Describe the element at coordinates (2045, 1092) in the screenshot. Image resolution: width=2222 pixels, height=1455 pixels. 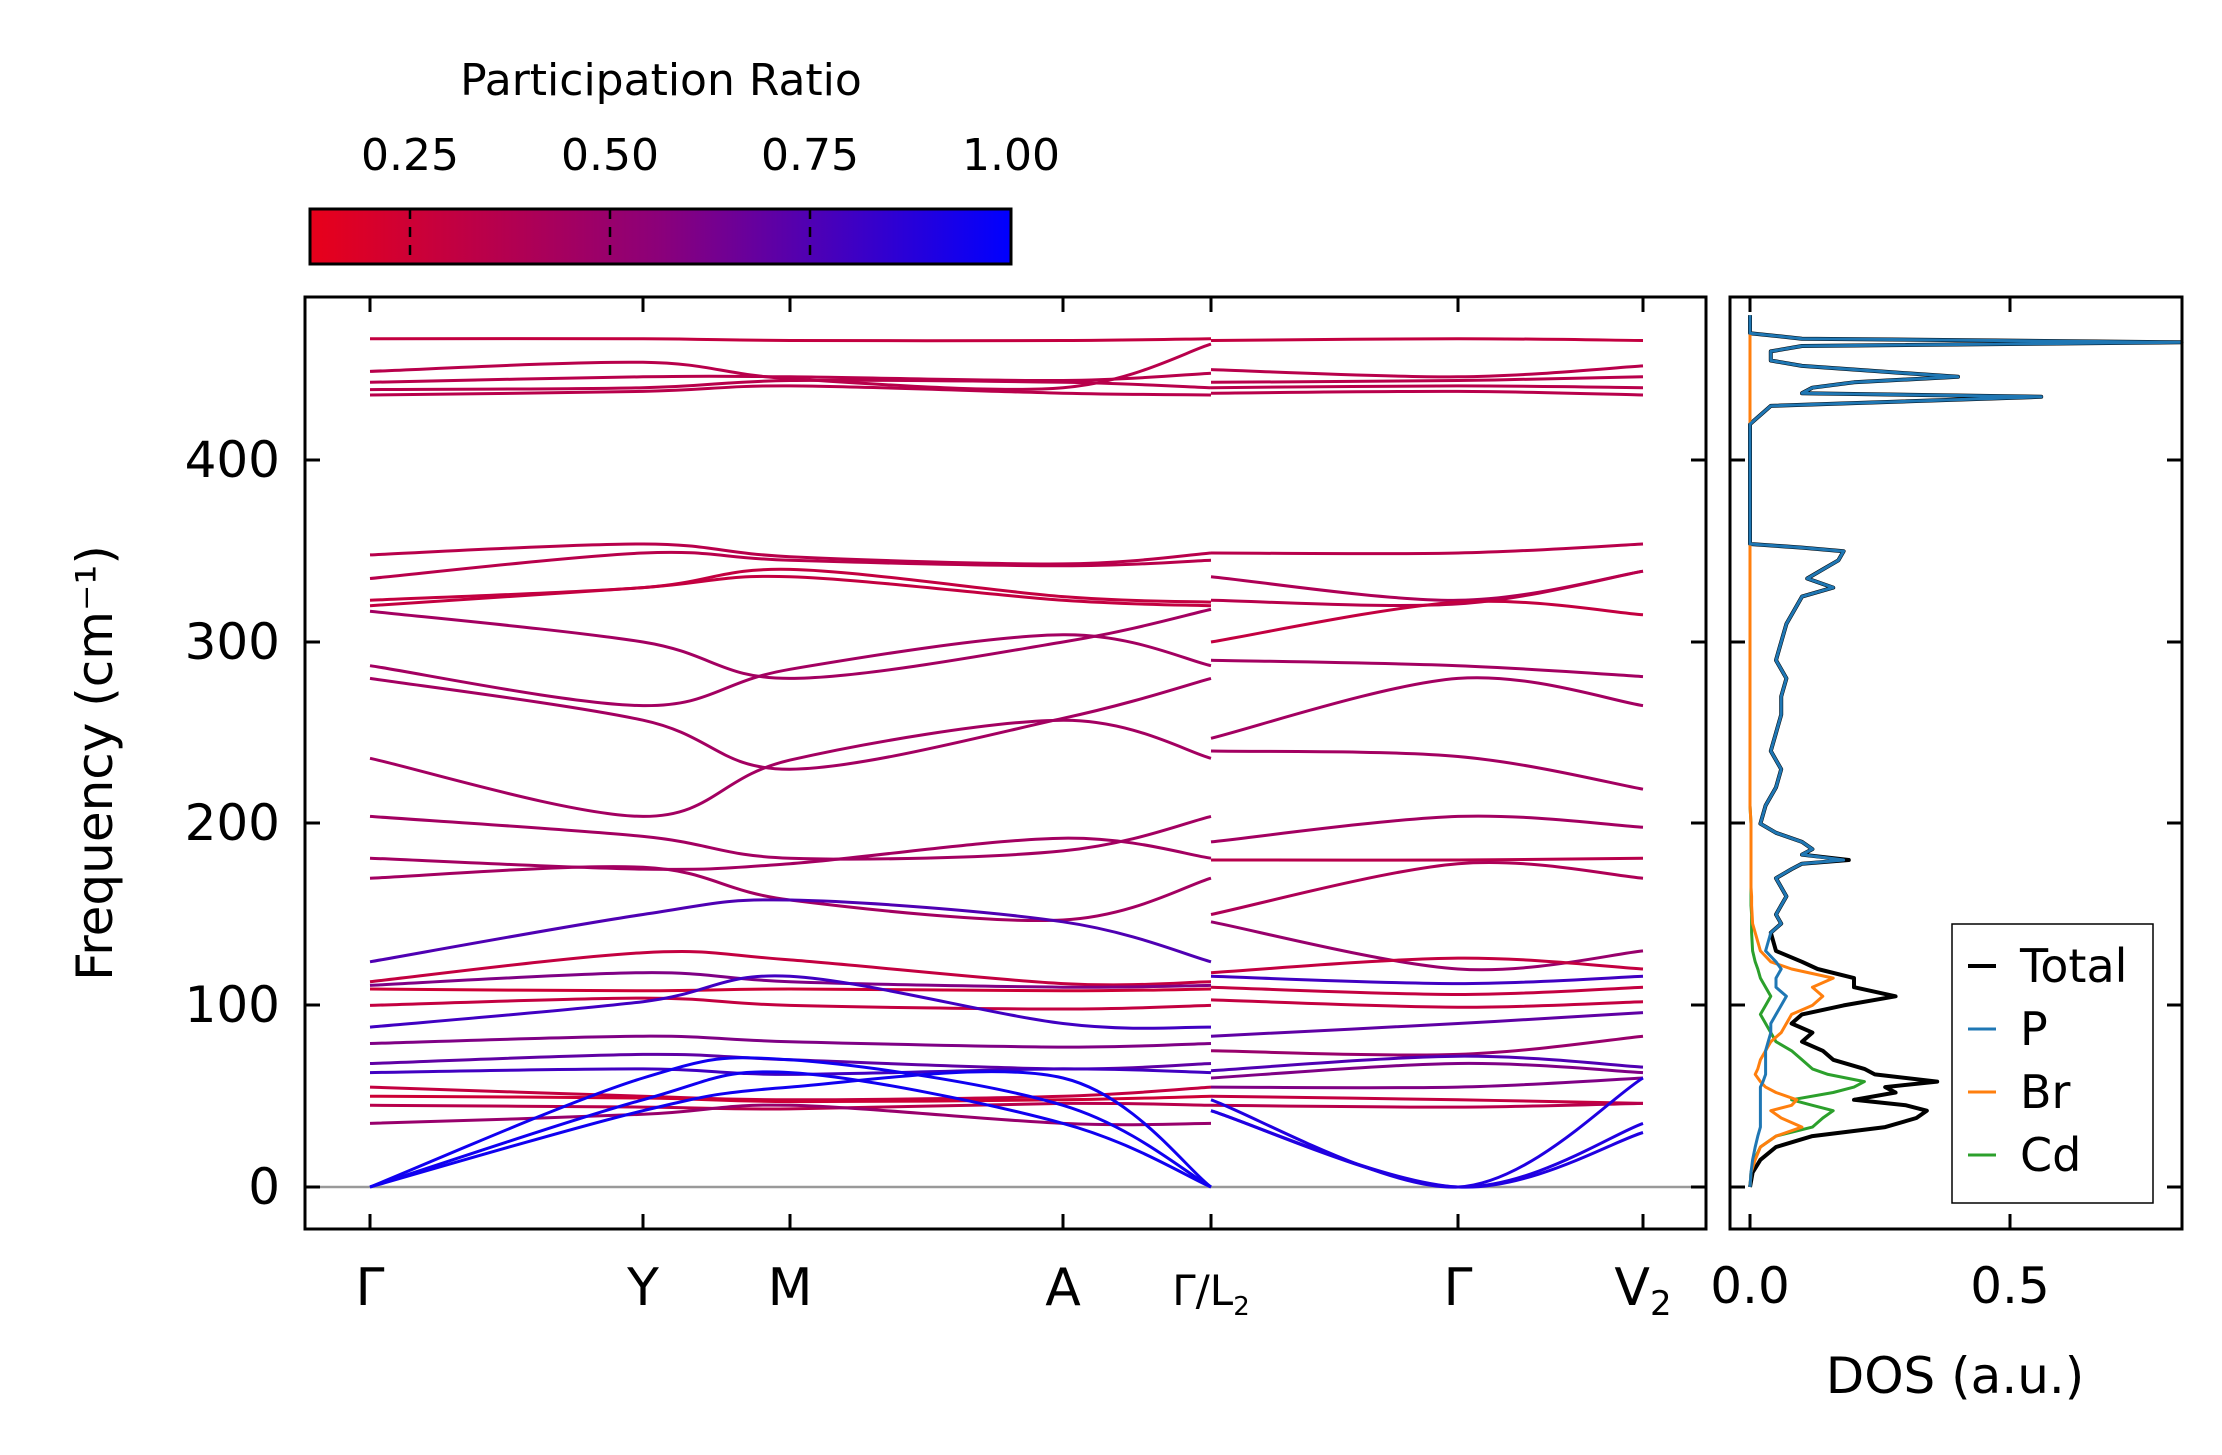
I see `legend-label-br: Br` at that location.